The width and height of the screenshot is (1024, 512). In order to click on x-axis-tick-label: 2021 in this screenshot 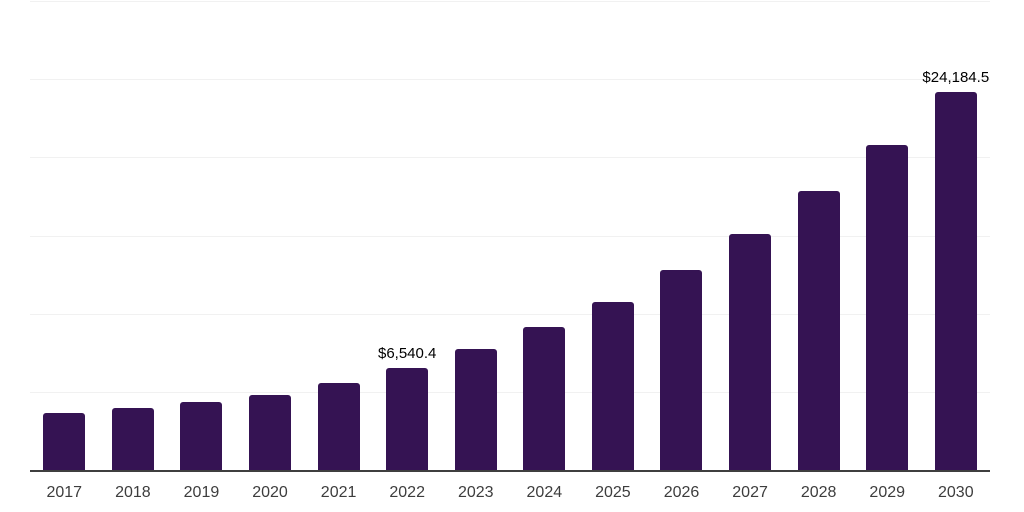, I will do `click(338, 492)`.